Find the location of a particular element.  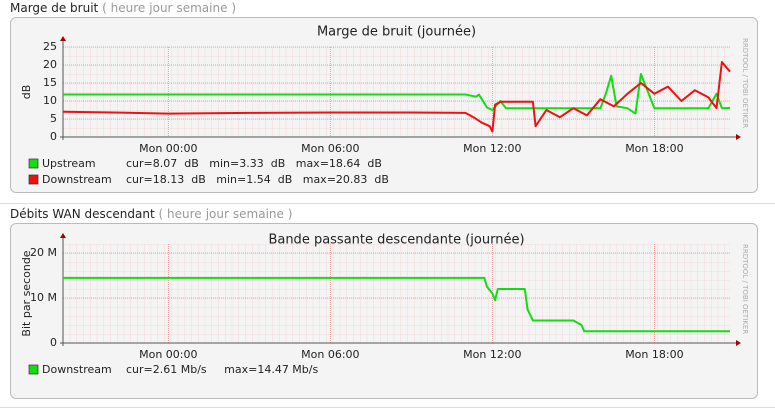

legend-stats: cur=18.13 dB min=1.54 dB max=20.83 dB is located at coordinates (257, 179).